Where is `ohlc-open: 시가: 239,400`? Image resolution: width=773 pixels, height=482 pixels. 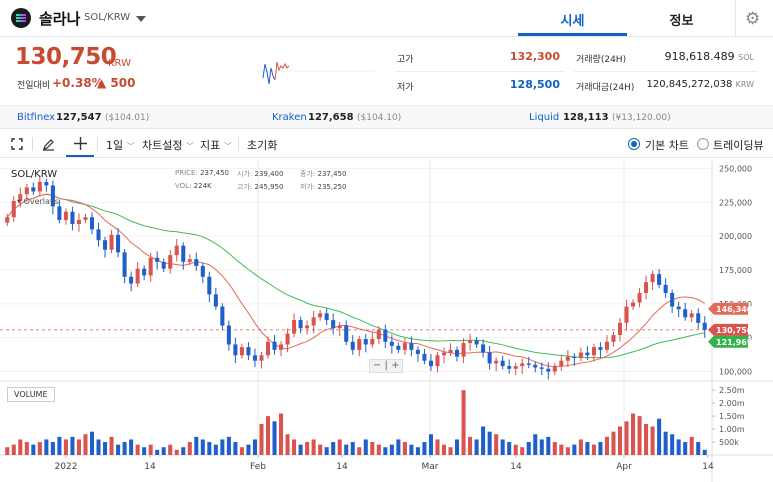
ohlc-open: 시가: 239,400 is located at coordinates (260, 174).